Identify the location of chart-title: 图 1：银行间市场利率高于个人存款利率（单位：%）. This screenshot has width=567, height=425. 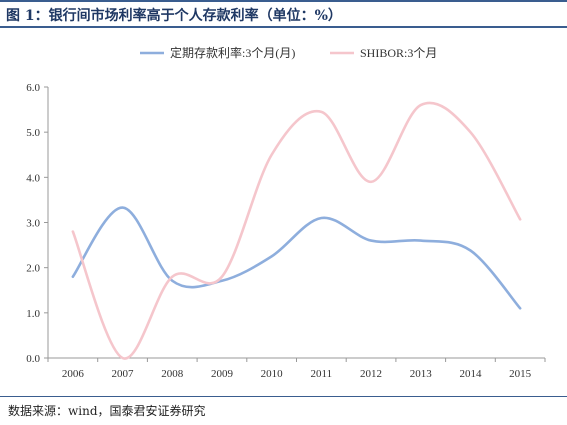
(174, 15).